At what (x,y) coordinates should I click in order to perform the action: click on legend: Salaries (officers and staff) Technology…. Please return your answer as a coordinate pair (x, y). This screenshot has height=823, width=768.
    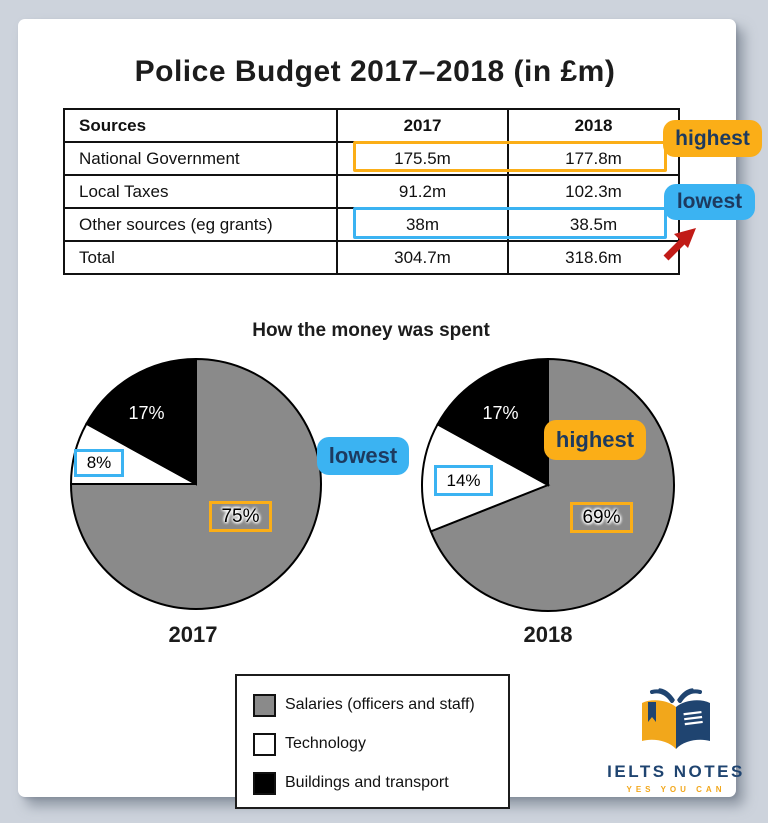
    Looking at the image, I should click on (372, 741).